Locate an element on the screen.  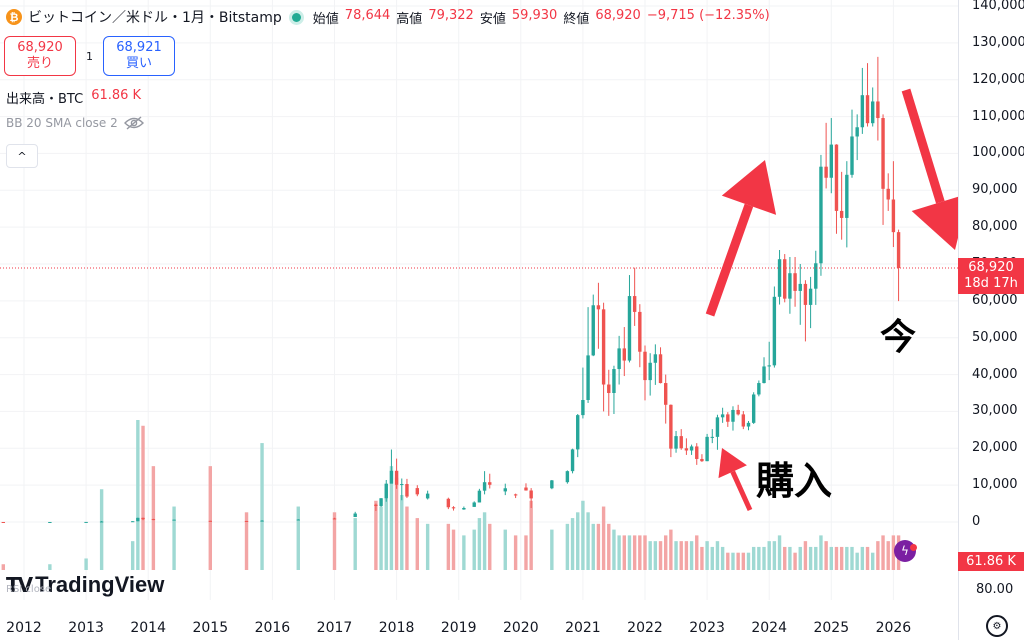
time-axis-tick: 2018 is located at coordinates (396, 628).